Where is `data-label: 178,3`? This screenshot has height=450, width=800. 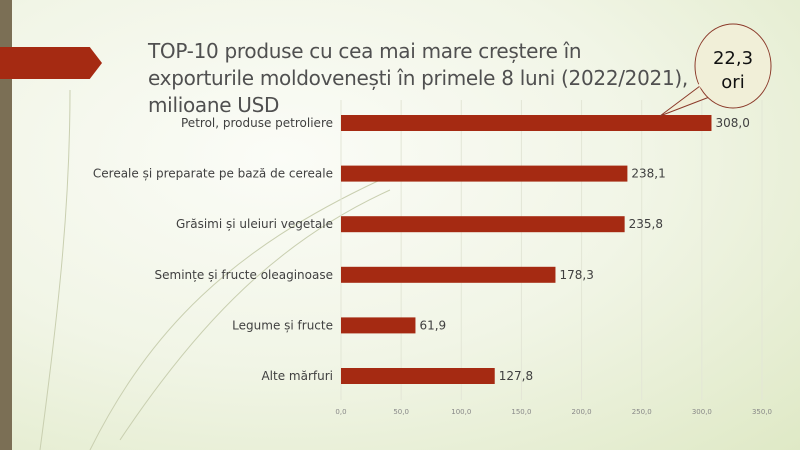 data-label: 178,3 is located at coordinates (576, 275).